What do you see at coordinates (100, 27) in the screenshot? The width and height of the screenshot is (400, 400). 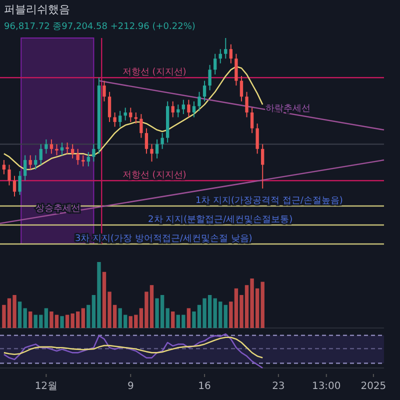 I see `chart-subtitle: 96,817.72 종97,204.58 +212.96 (+0.22%)` at bounding box center [100, 27].